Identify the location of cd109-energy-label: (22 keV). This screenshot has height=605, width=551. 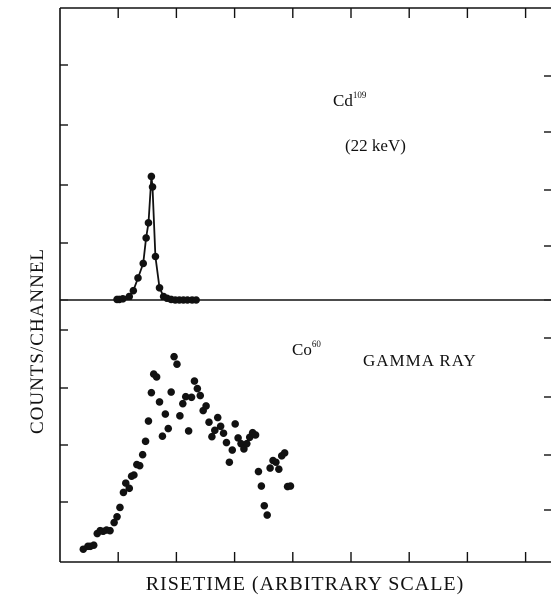
(375, 145).